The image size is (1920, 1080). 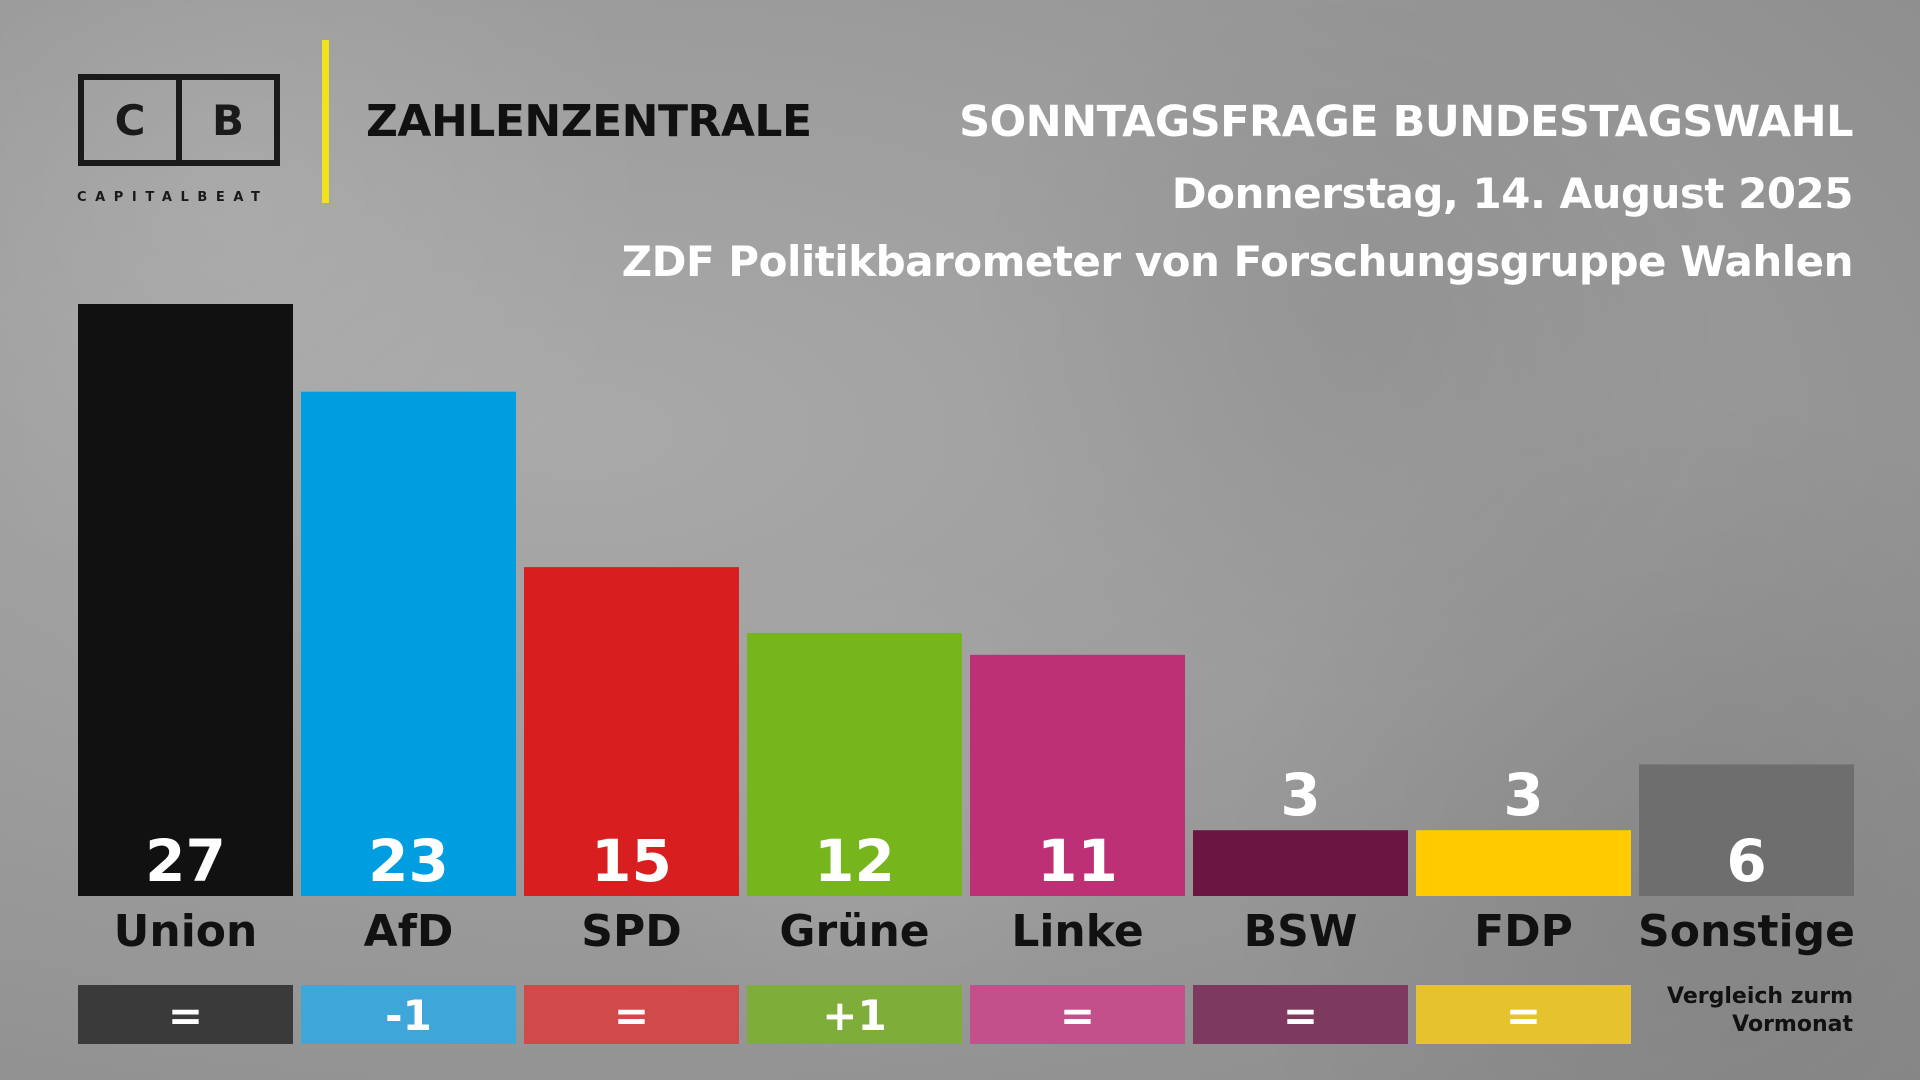 I want to click on category-label-bsw: BSW, so click(x=1301, y=931).